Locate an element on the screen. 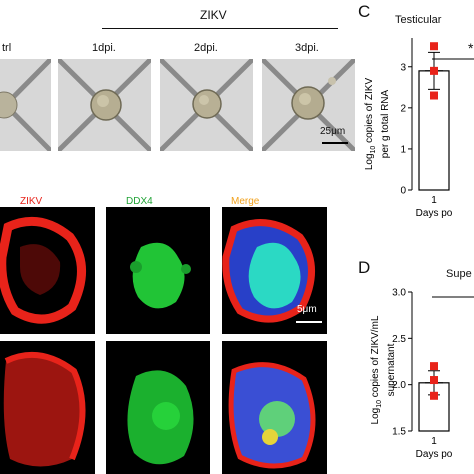 Image resolution: width=474 pixels, height=474 pixels. panel-c-ytick-label-0: 0 is located at coordinates (403, 191).